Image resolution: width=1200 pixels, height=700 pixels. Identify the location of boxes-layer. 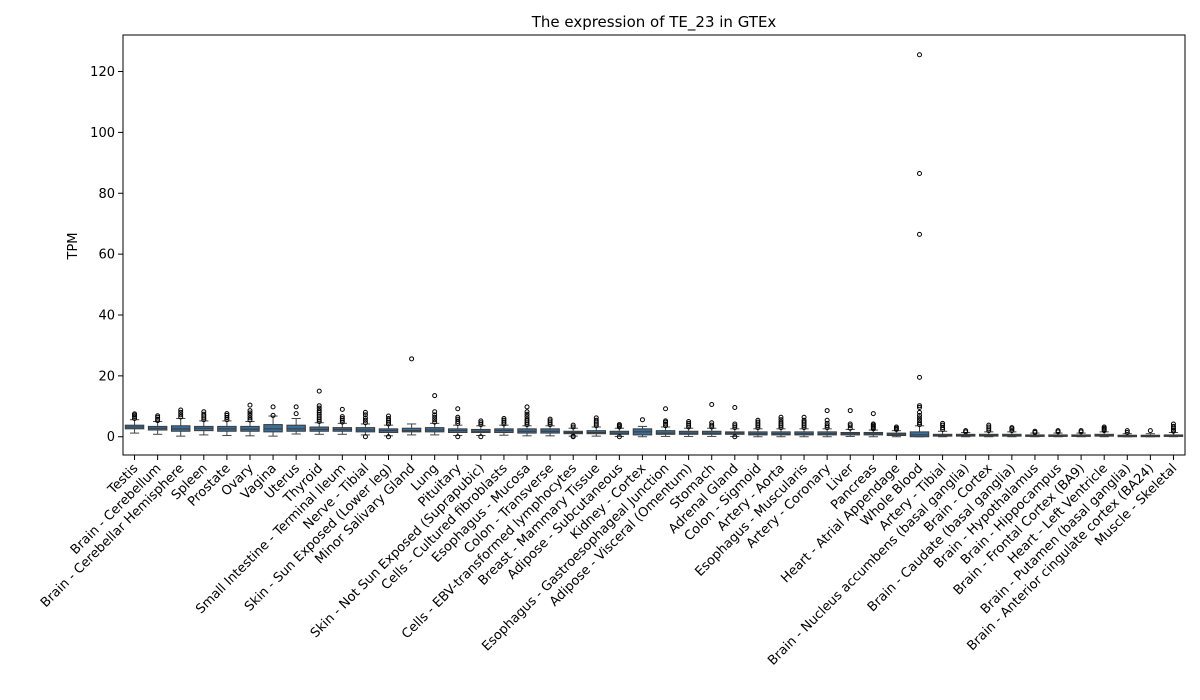
(654, 426).